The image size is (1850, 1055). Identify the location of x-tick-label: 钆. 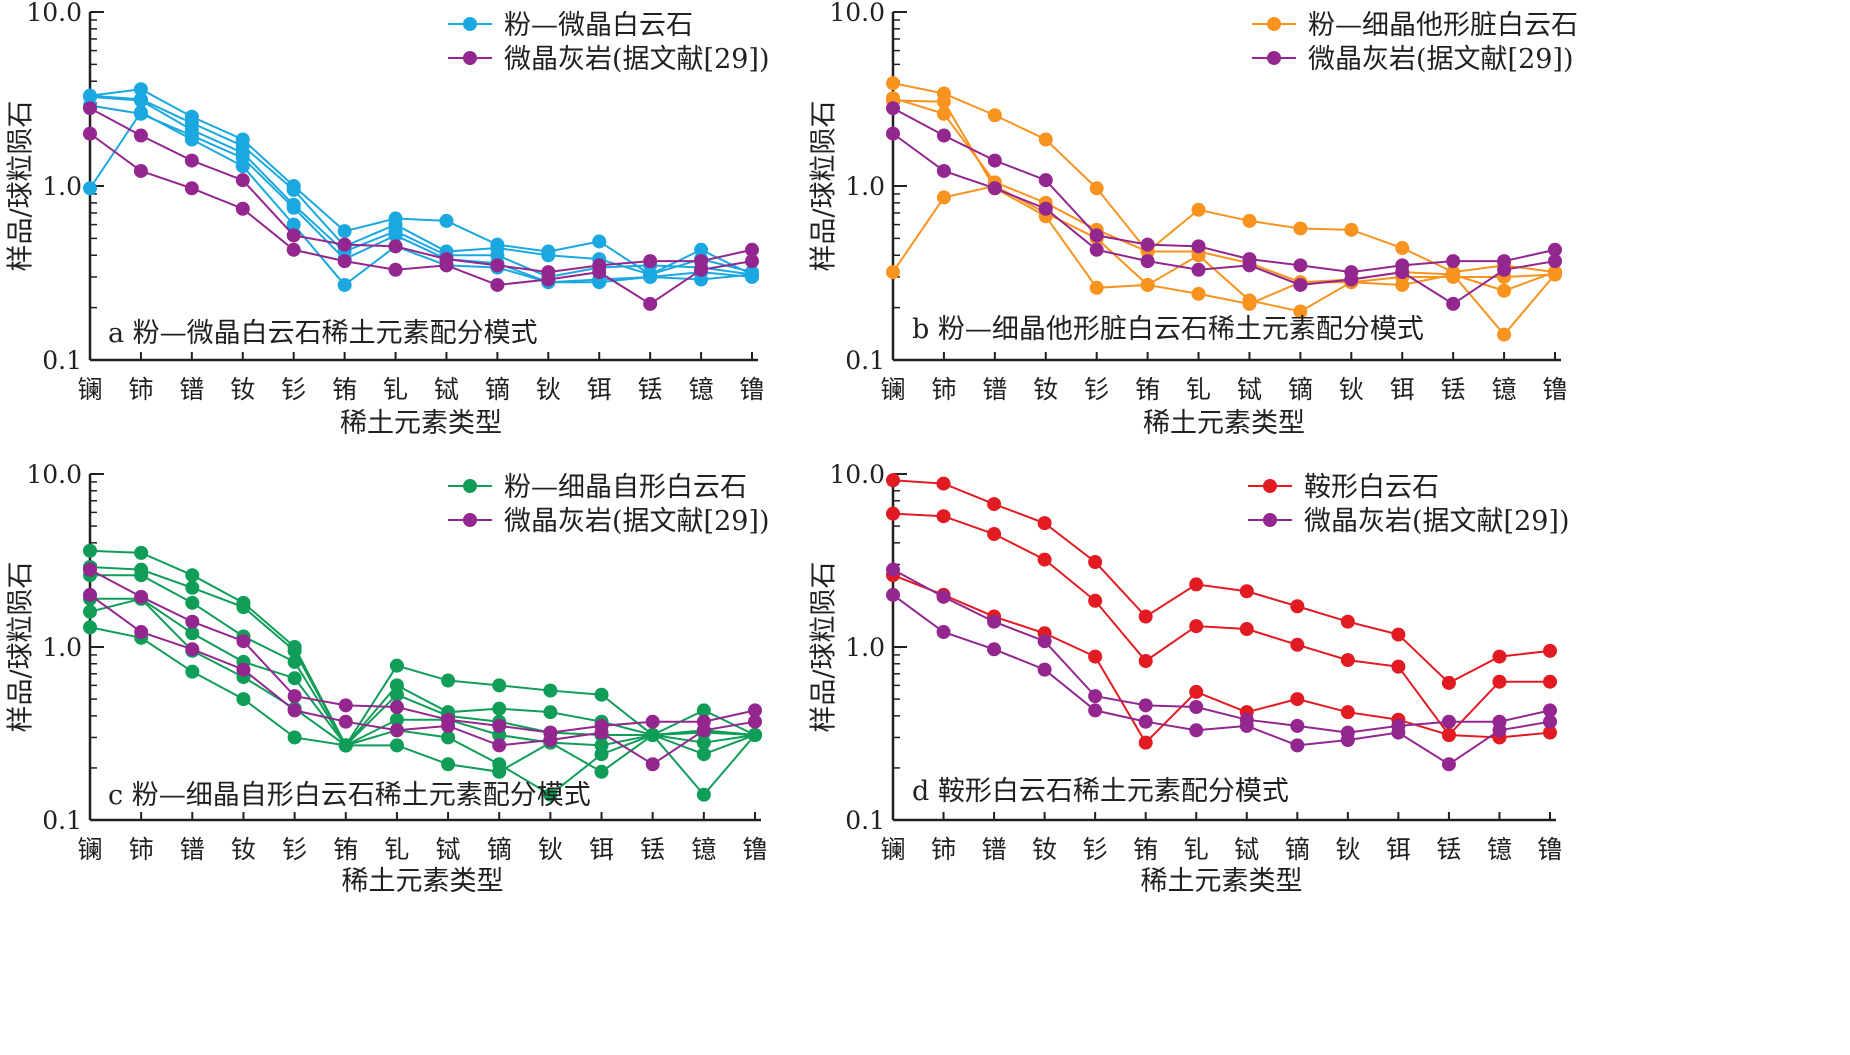
(395, 389).